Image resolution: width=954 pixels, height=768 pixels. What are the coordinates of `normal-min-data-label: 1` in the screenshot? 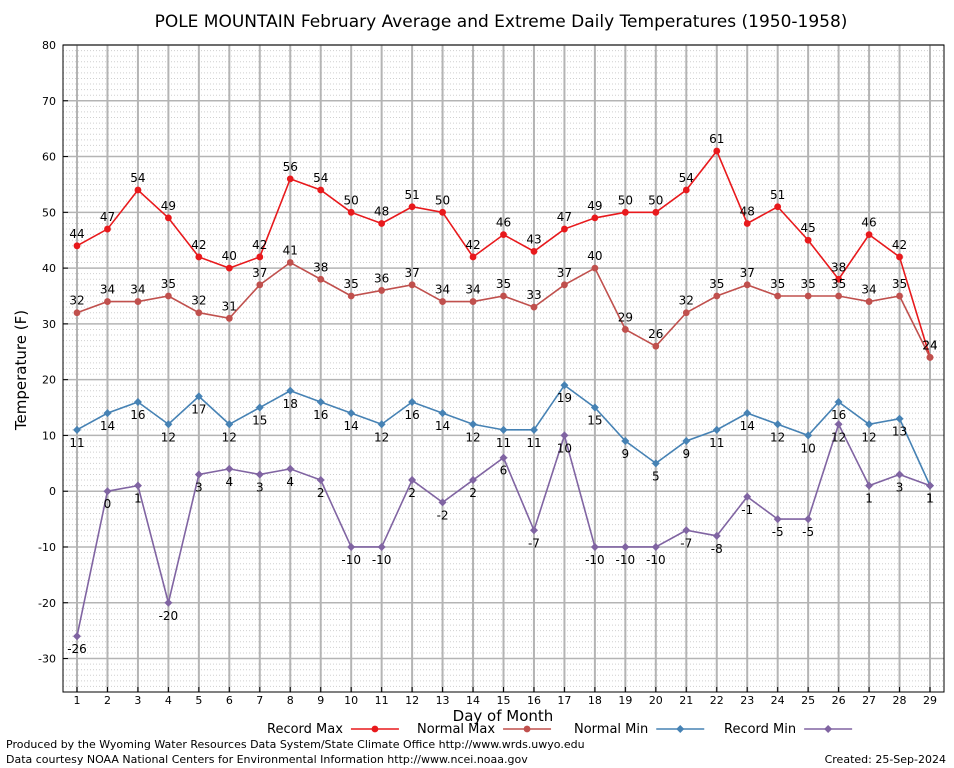 It's located at (930, 499).